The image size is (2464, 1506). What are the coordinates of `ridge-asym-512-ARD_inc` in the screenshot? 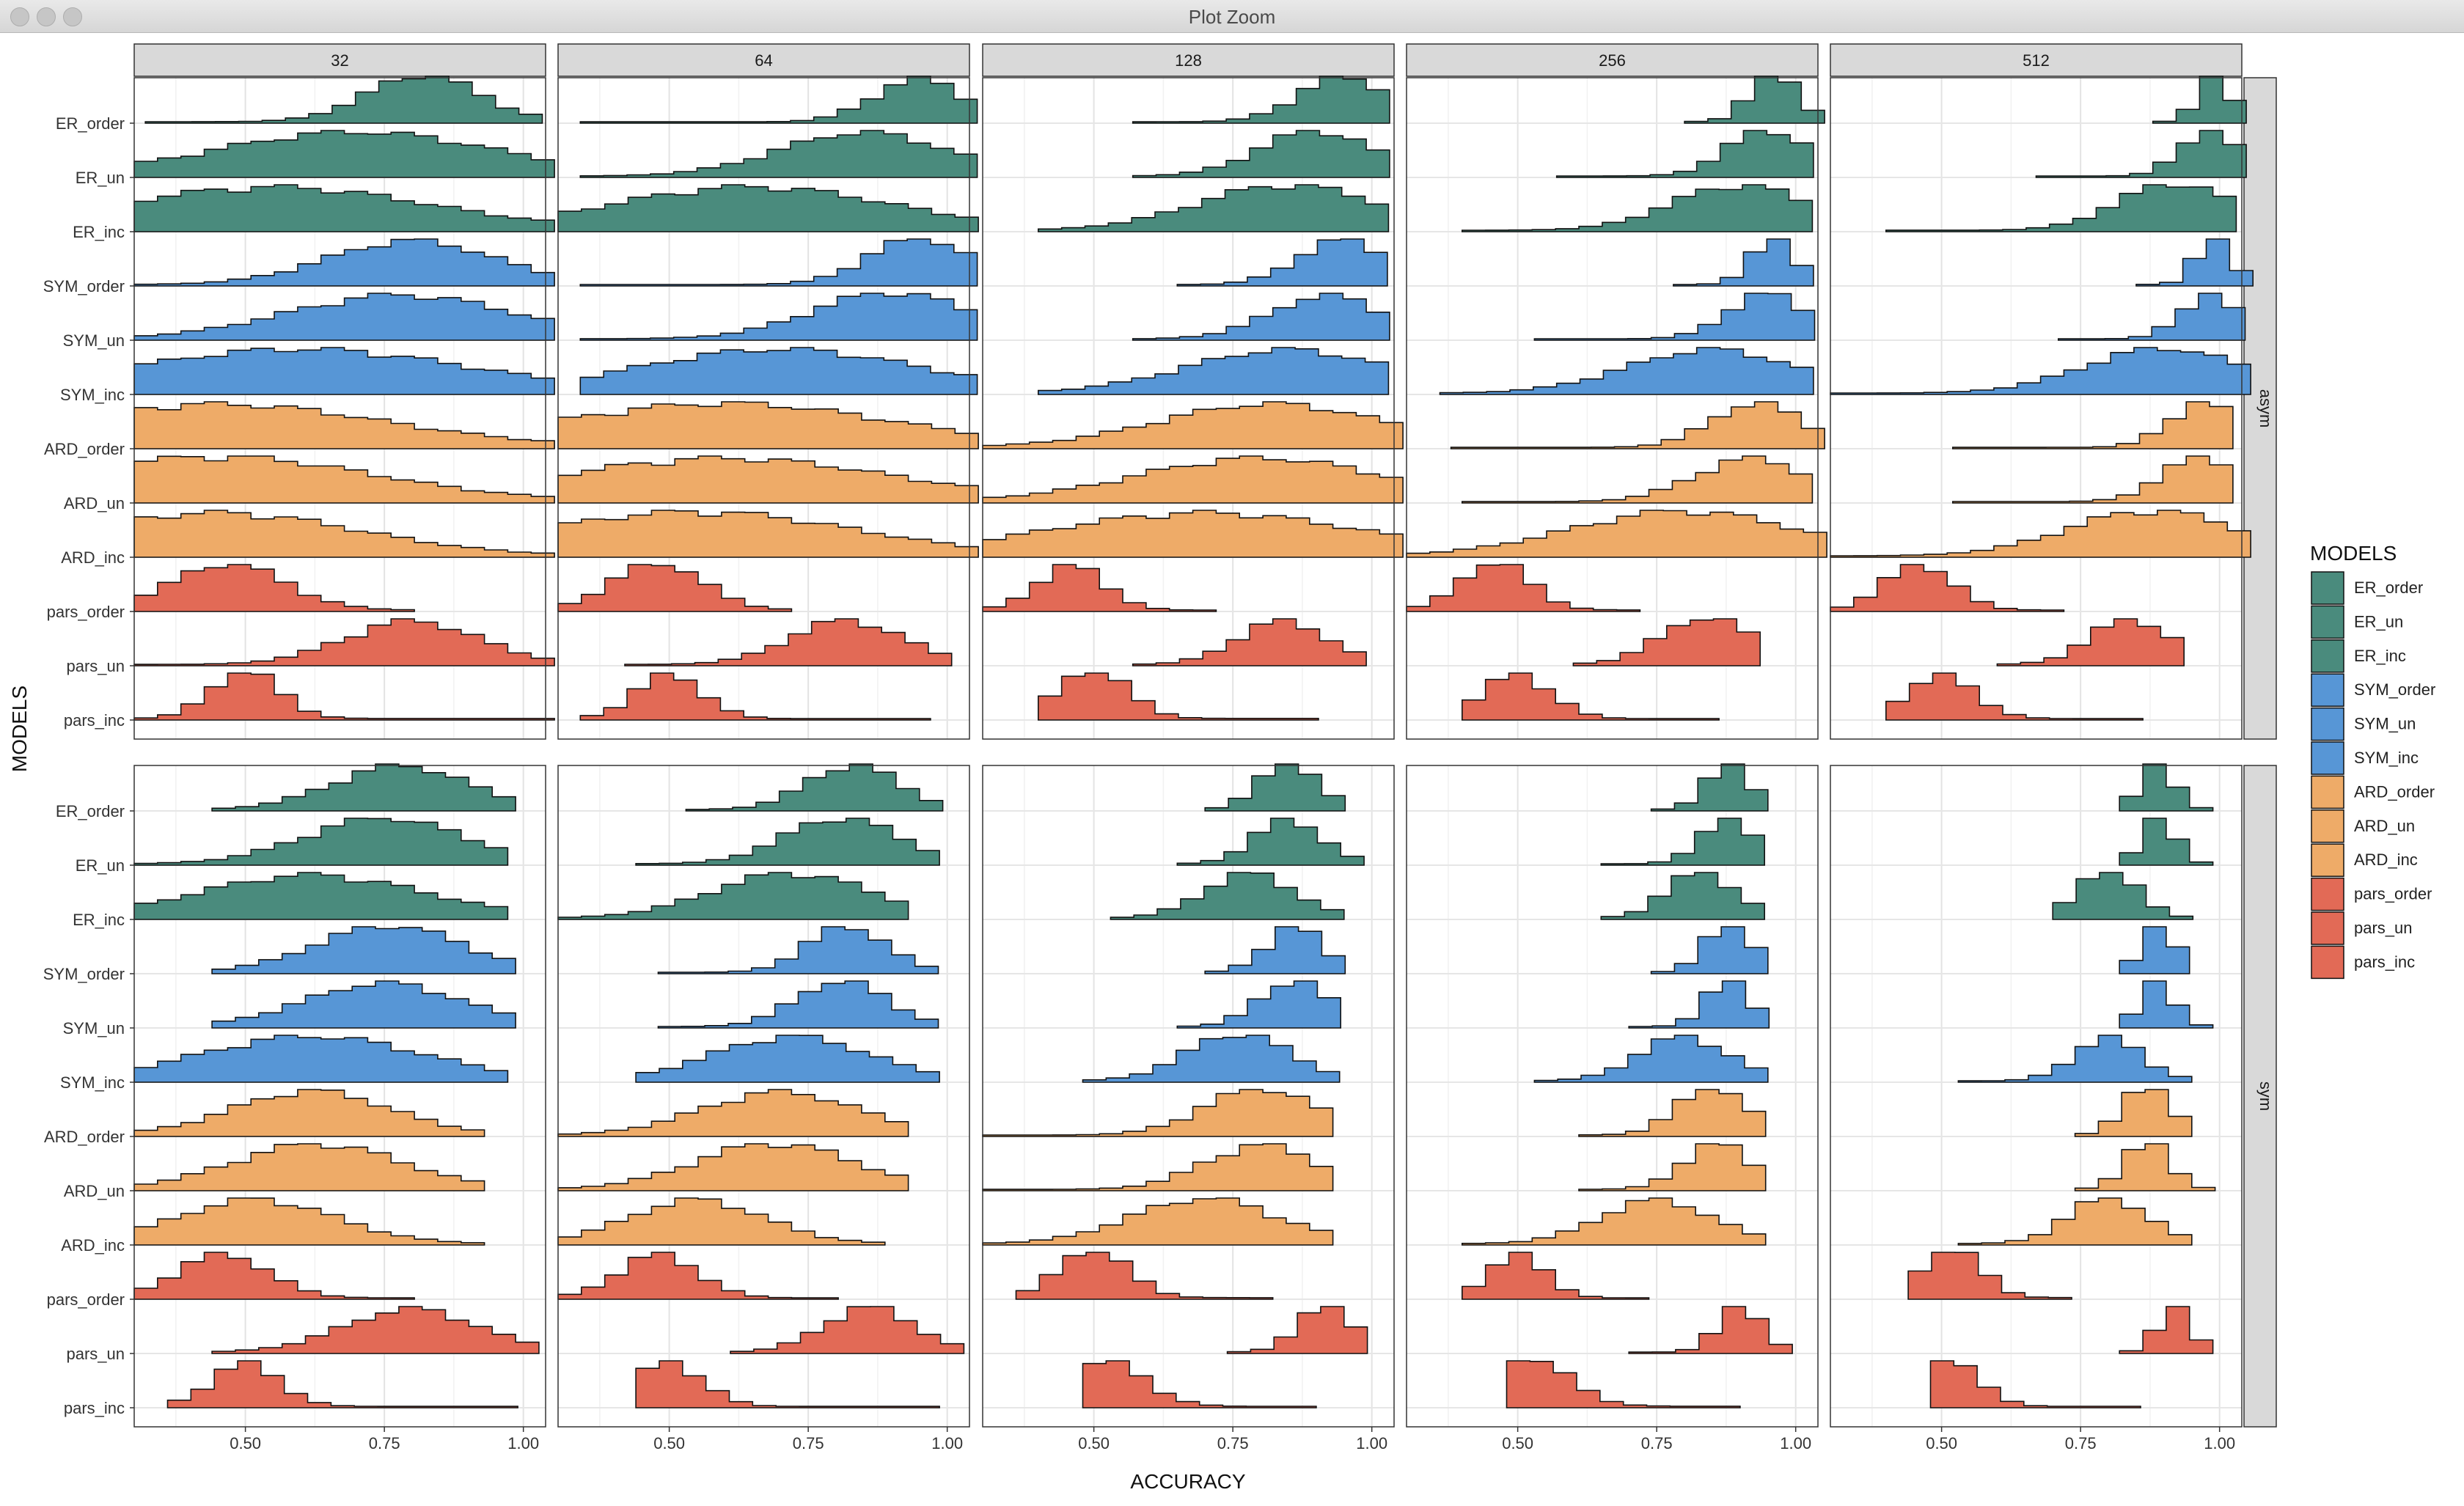 It's located at (2040, 534).